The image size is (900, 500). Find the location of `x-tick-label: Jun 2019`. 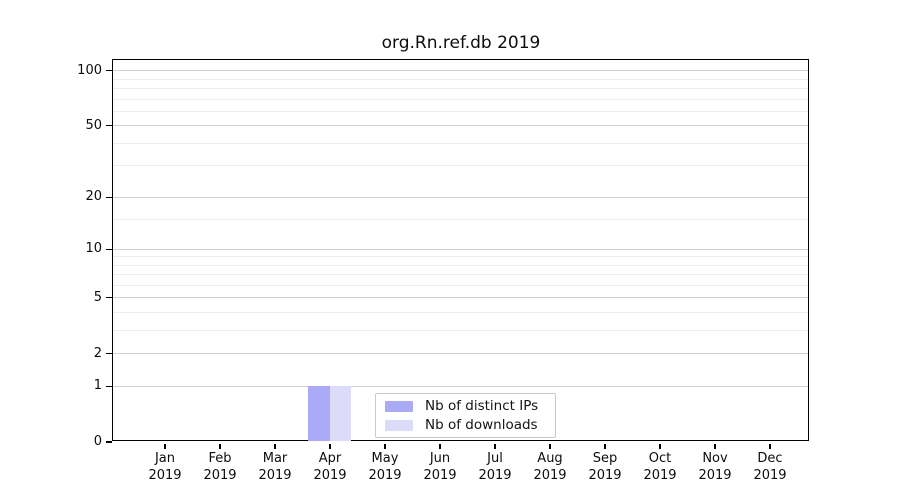

x-tick-label: Jun 2019 is located at coordinates (440, 467).